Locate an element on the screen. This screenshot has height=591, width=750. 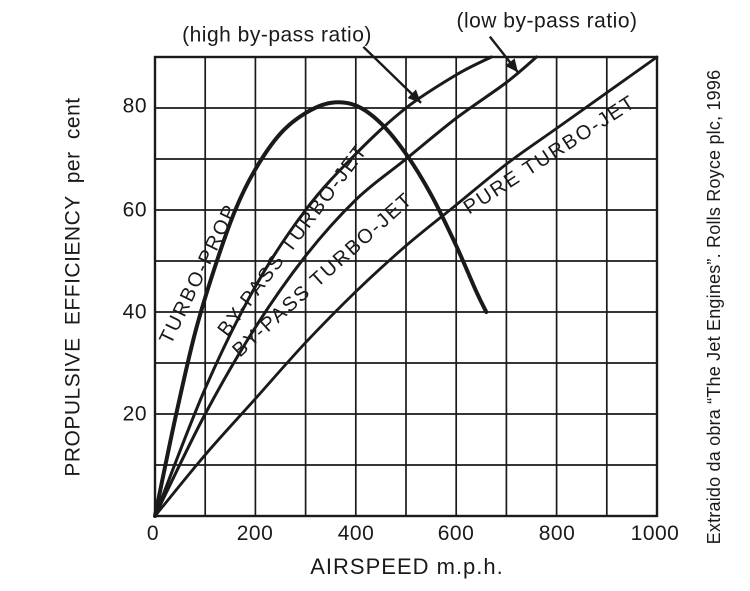
x-tick-label: 400 is located at coordinates (356, 533).